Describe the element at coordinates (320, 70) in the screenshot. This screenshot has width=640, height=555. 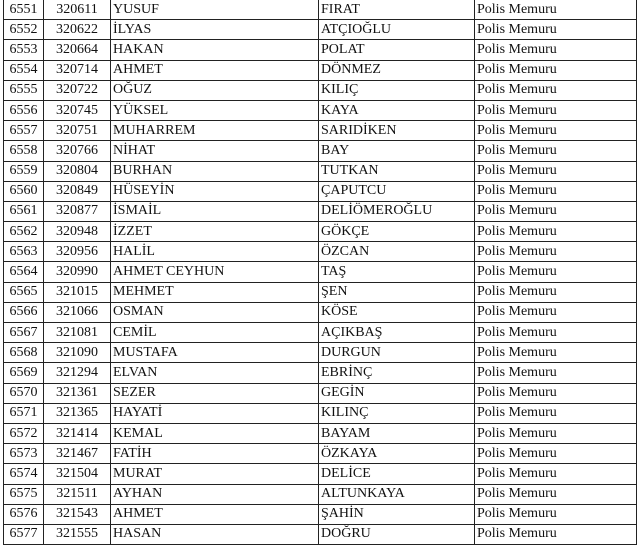
I see `table-row: 6554 320714 AHMET DÖNMEZ Polis Memuru` at that location.